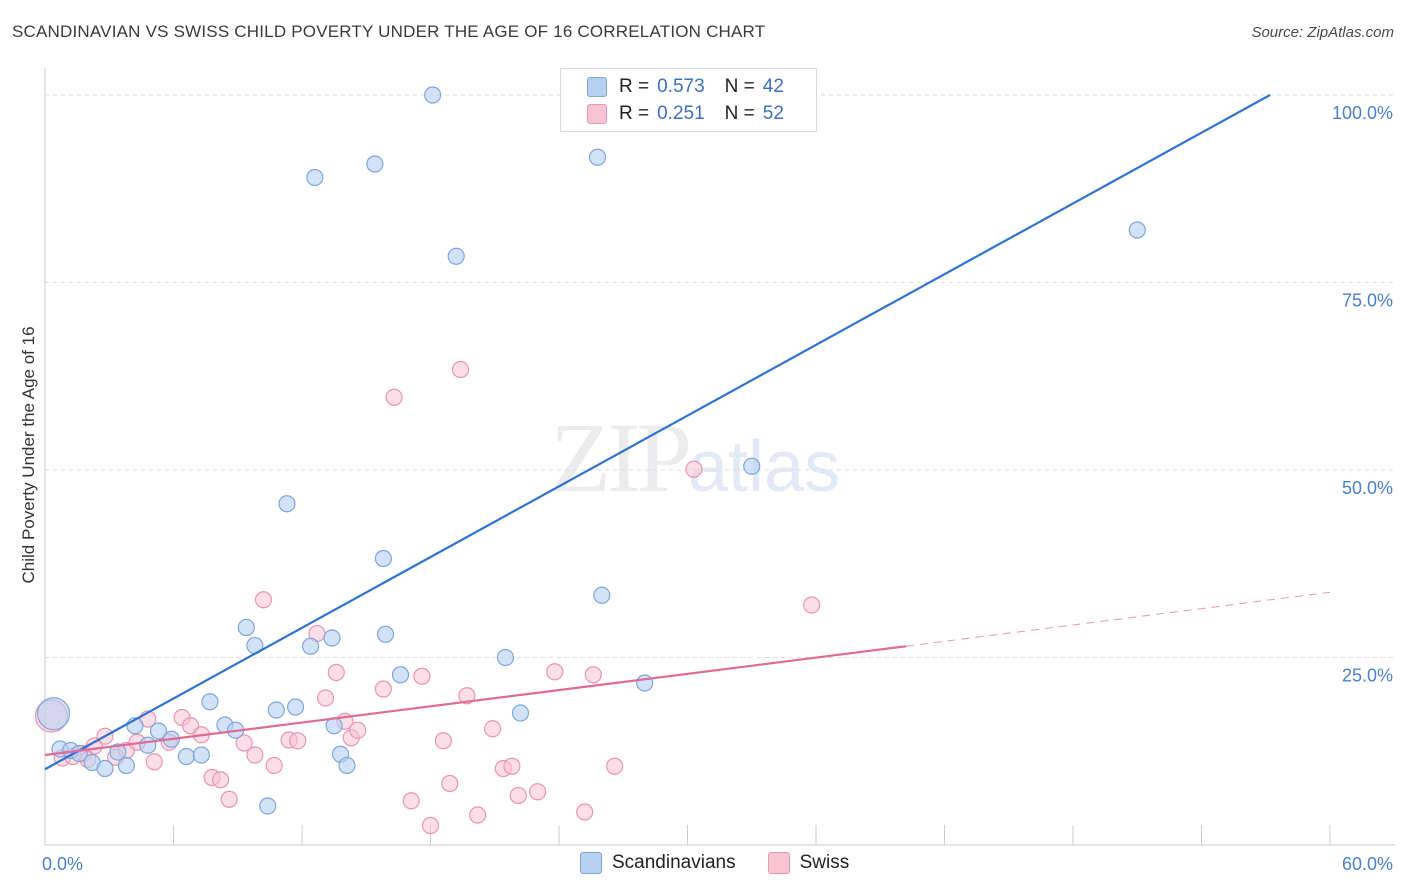 Image resolution: width=1406 pixels, height=892 pixels. Describe the element at coordinates (1362, 113) in the screenshot. I see `y-tick-label: 100.0%` at that location.